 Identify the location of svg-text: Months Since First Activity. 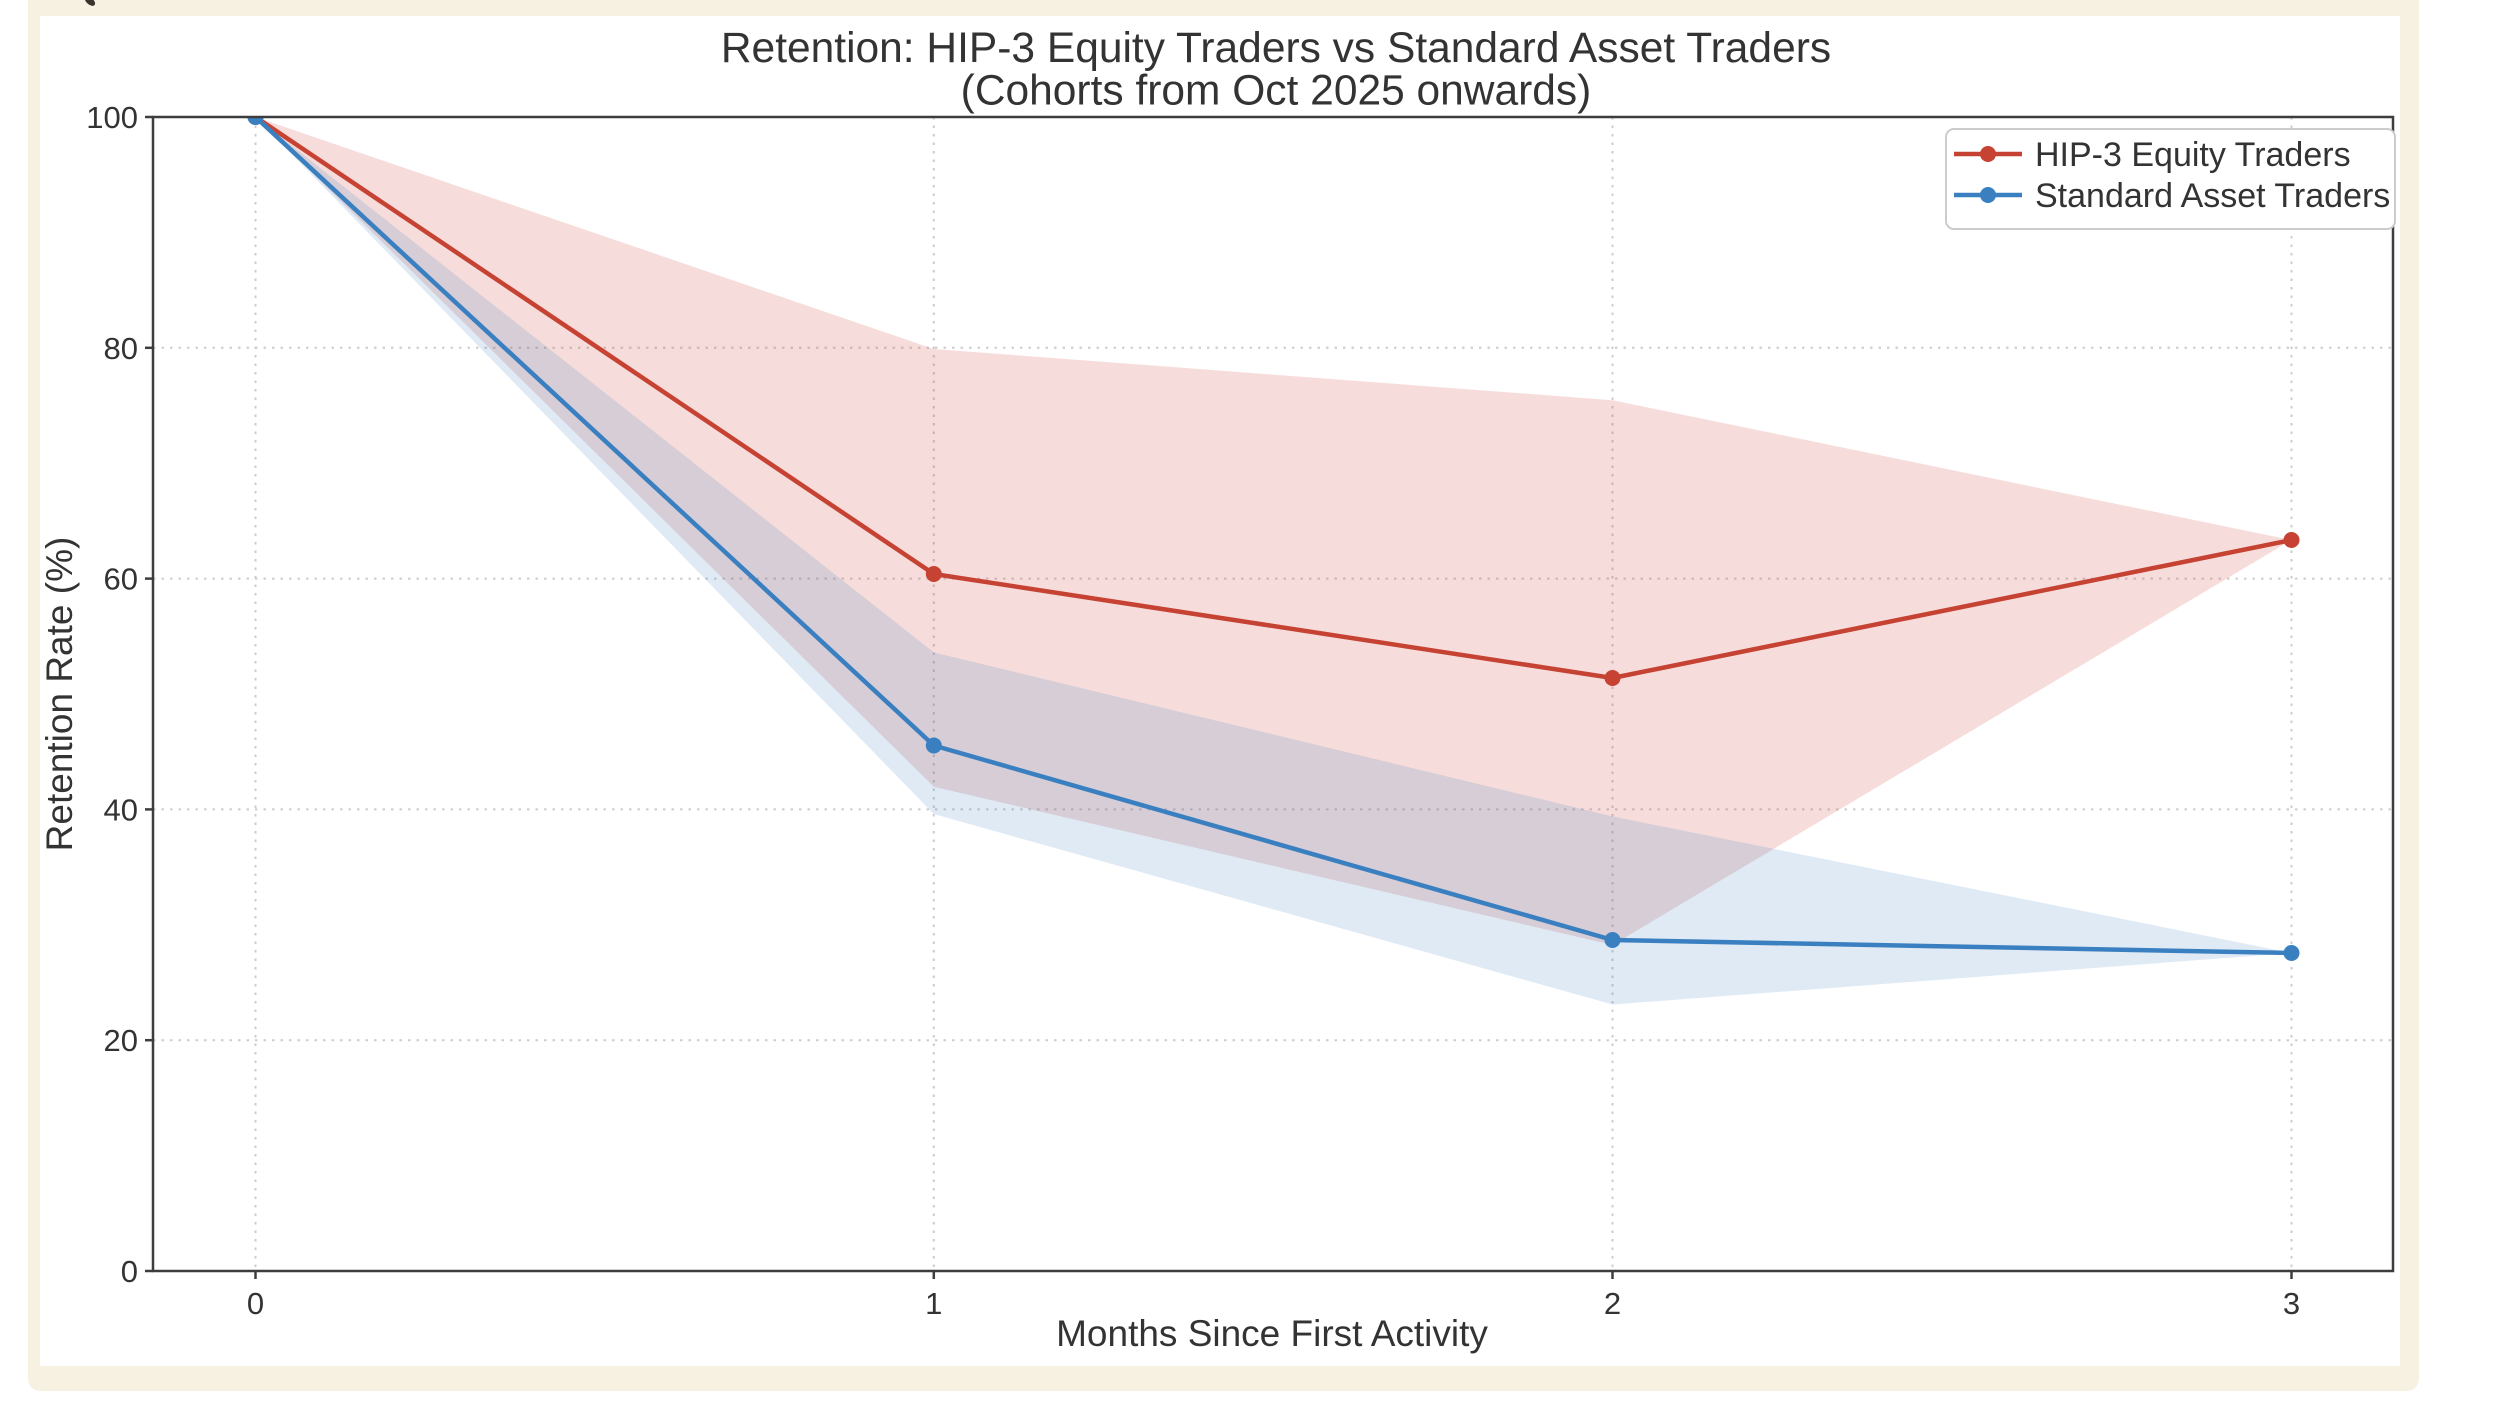
(1272, 1333).